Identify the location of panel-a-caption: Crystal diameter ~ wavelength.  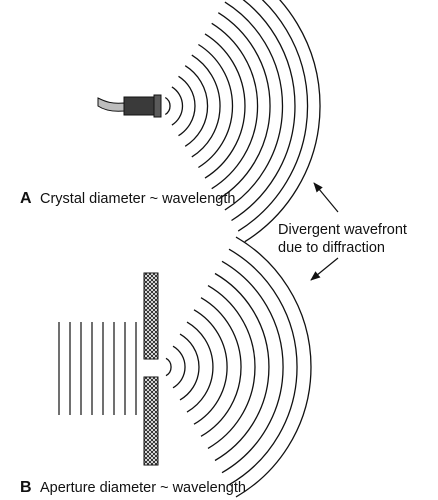
(137, 199).